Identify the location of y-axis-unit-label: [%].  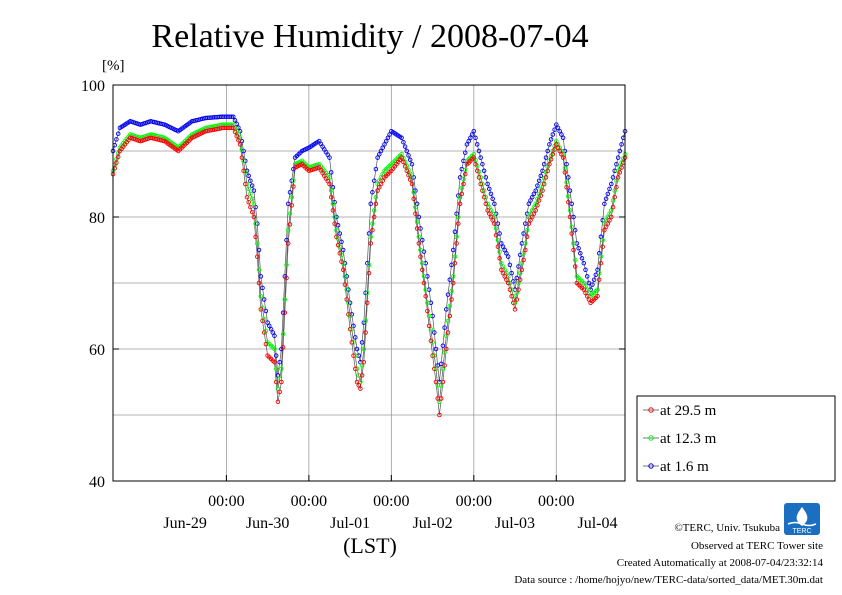
(113, 66).